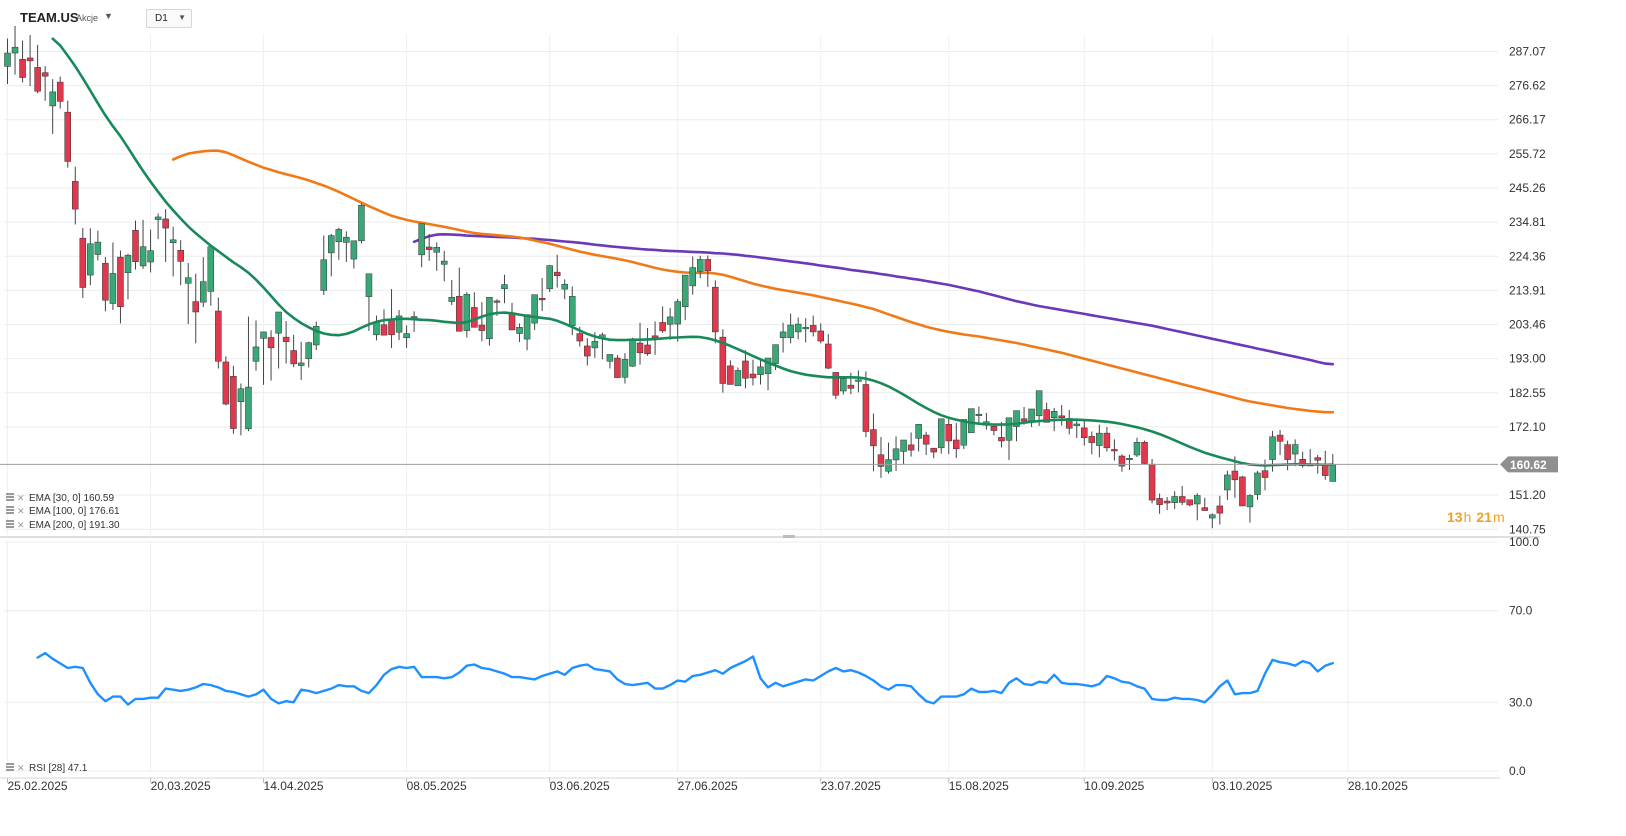 This screenshot has height=836, width=1626. I want to click on pane-resize-handle, so click(789, 536).